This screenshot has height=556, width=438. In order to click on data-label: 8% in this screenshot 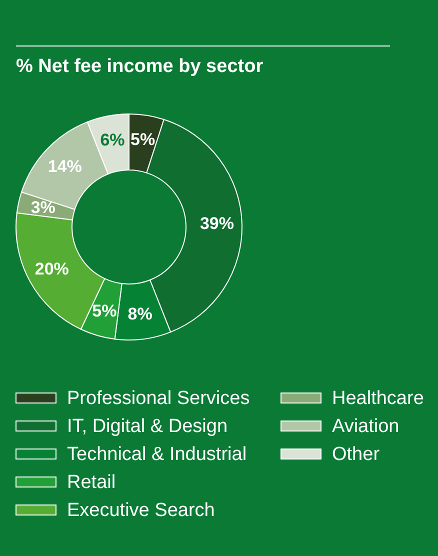, I will do `click(140, 314)`.